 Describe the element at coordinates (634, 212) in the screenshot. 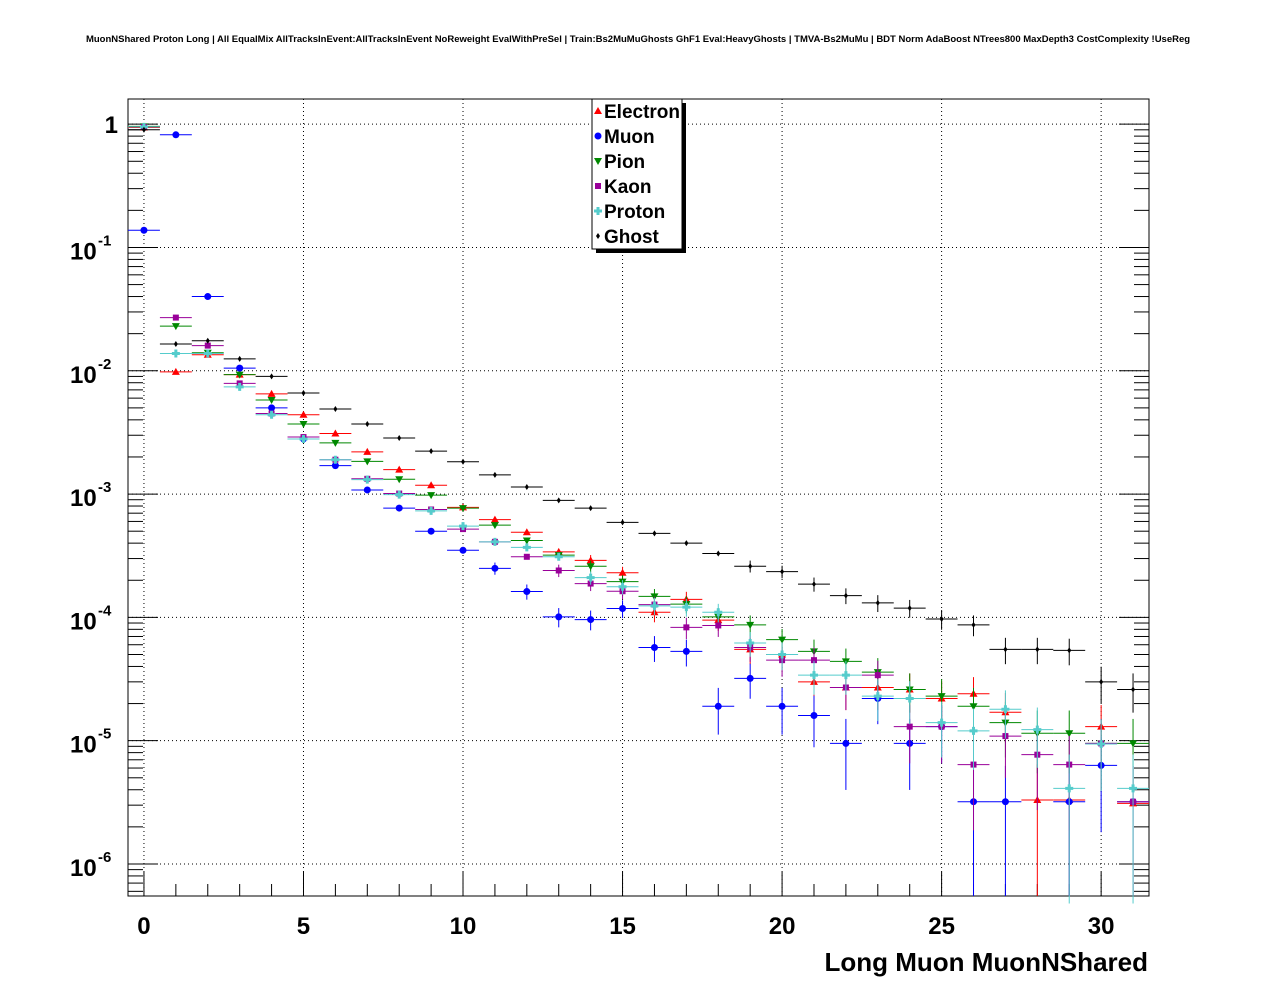

I see `legend-label: Proton` at that location.